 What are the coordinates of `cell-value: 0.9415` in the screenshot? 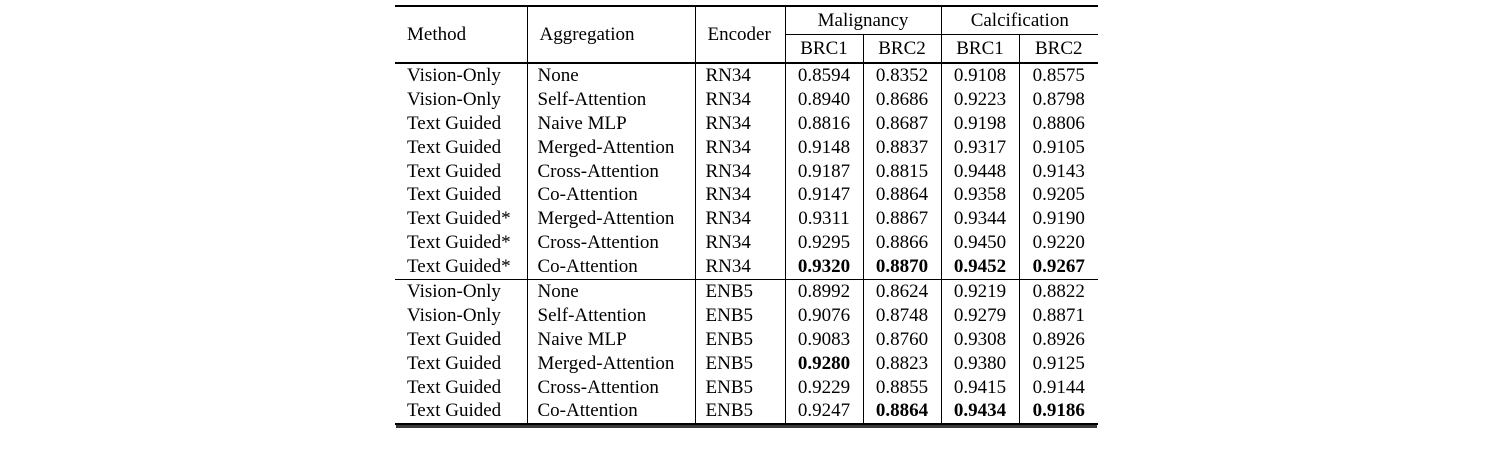 It's located at (980, 387).